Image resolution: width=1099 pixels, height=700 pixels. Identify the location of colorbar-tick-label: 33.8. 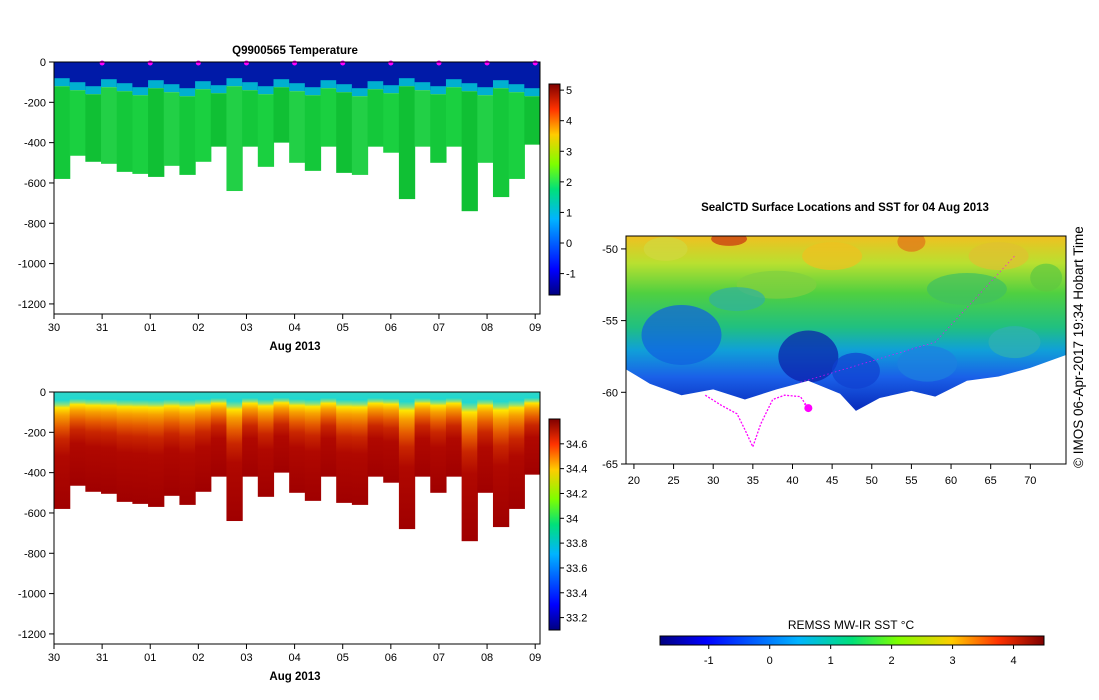
(576, 544).